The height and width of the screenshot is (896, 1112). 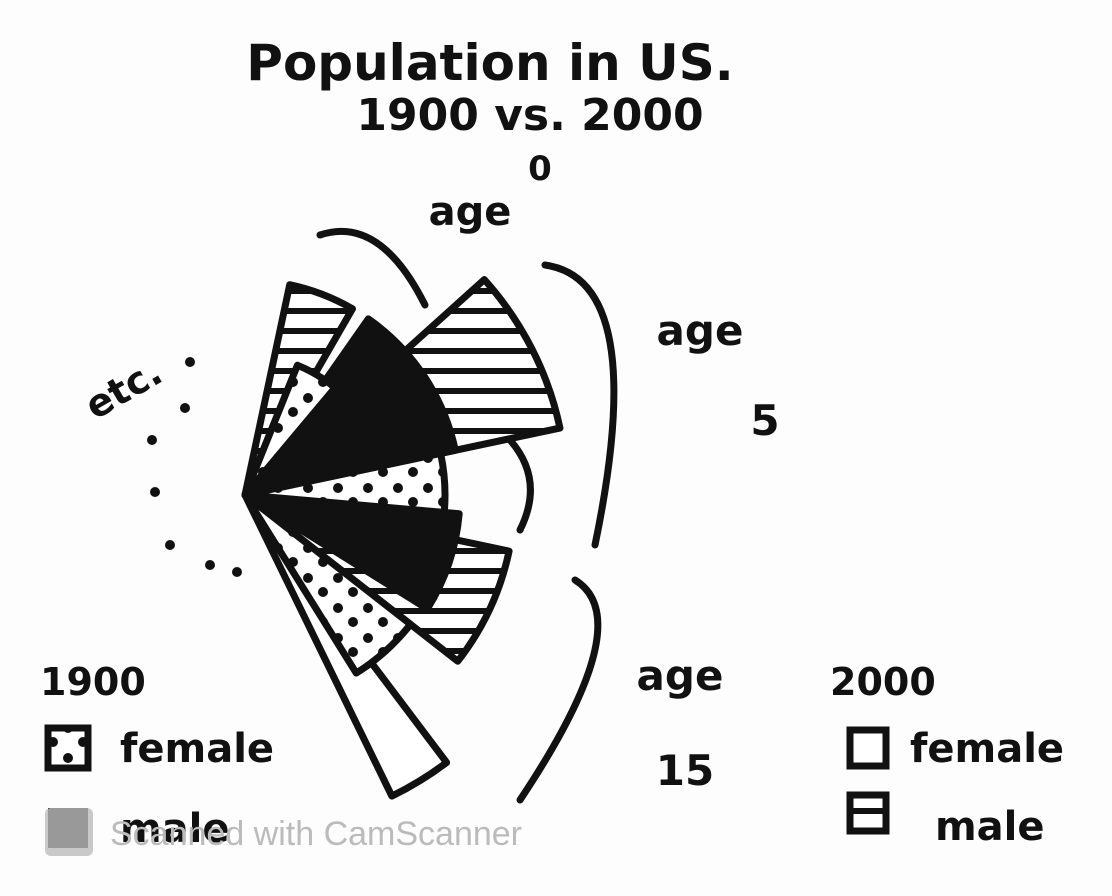 I want to click on subtitle: 1900 vs. 2000, so click(x=529, y=115).